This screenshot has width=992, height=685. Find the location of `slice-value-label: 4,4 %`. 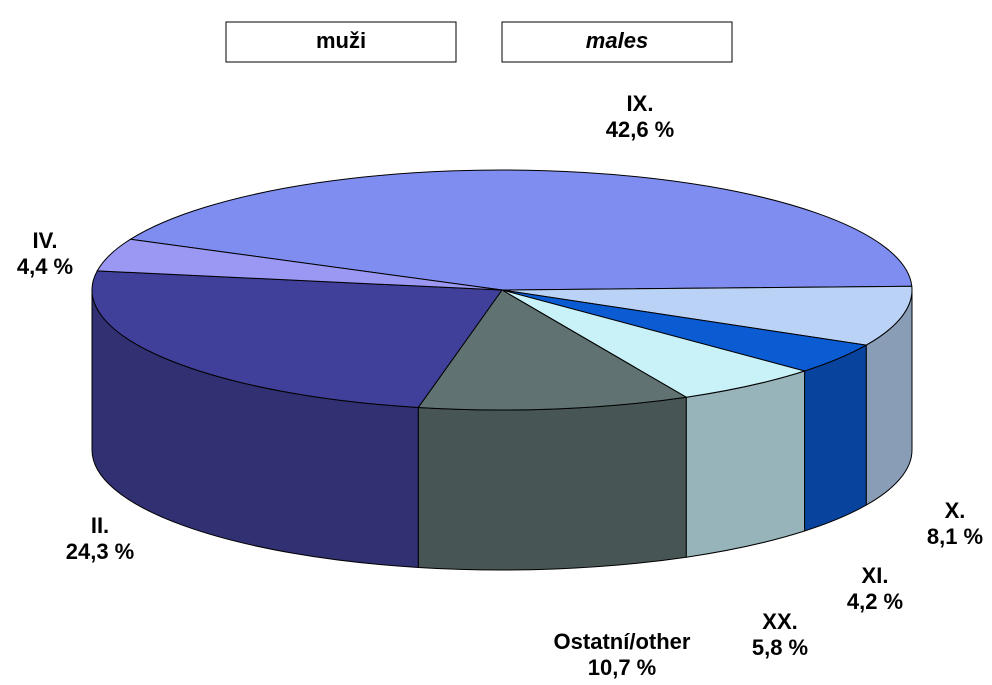

slice-value-label: 4,4 % is located at coordinates (45, 266).